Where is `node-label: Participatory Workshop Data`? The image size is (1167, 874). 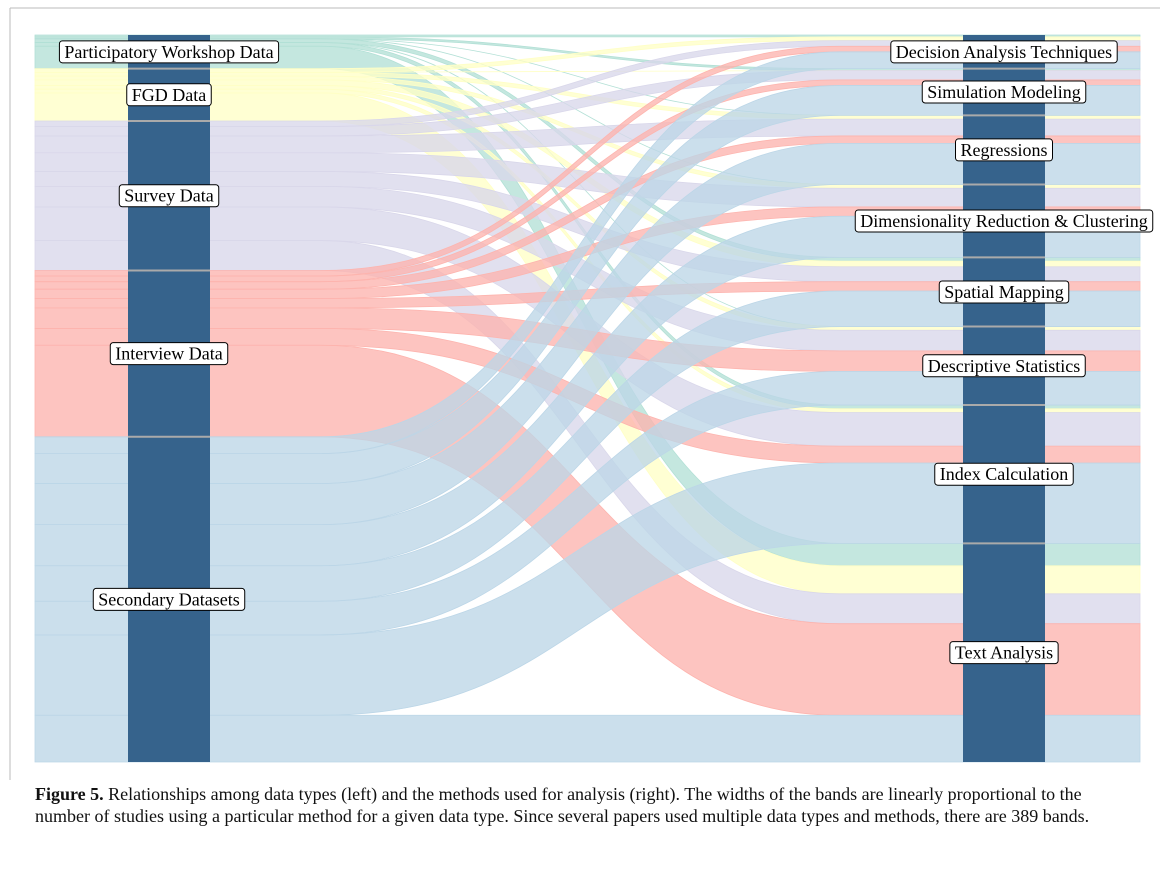 node-label: Participatory Workshop Data is located at coordinates (169, 52).